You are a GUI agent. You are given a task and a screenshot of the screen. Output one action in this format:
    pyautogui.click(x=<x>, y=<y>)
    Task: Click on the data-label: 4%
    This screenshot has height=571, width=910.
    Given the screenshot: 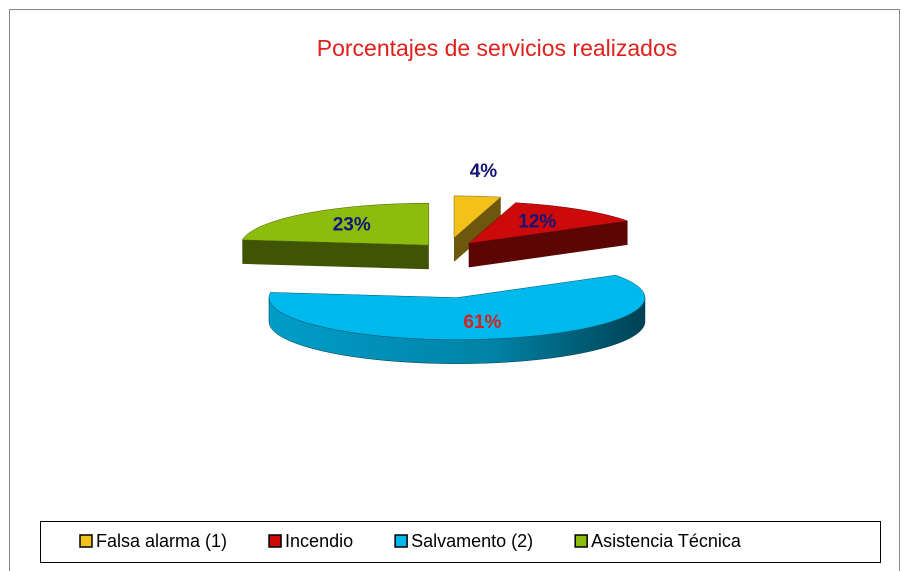 What is the action you would take?
    pyautogui.click(x=484, y=171)
    